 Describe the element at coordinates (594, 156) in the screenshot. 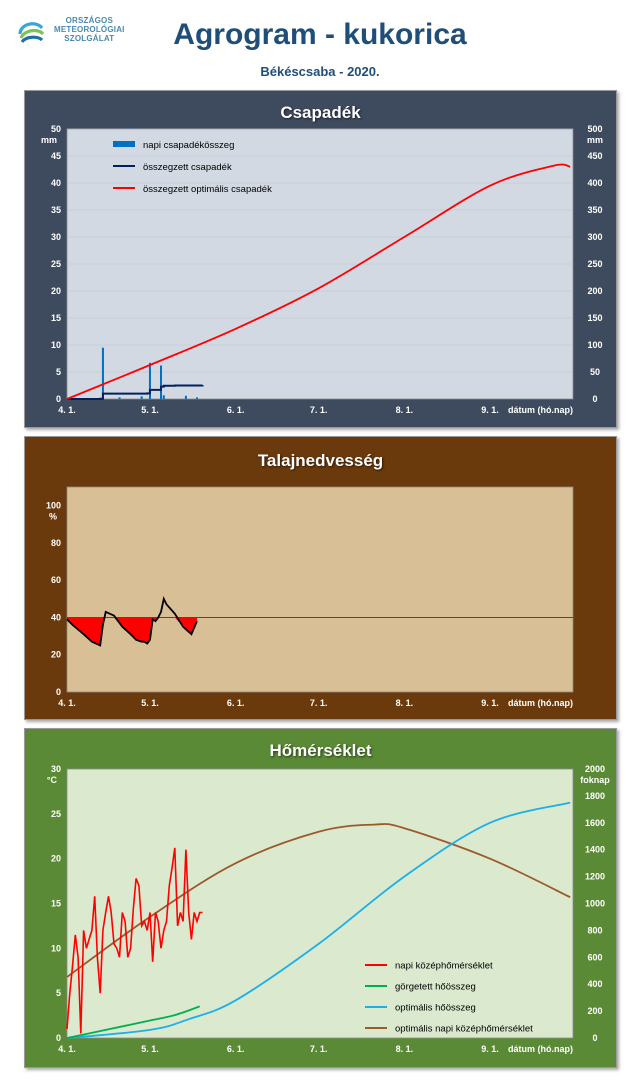

I see `y2-tick-label: 450` at that location.